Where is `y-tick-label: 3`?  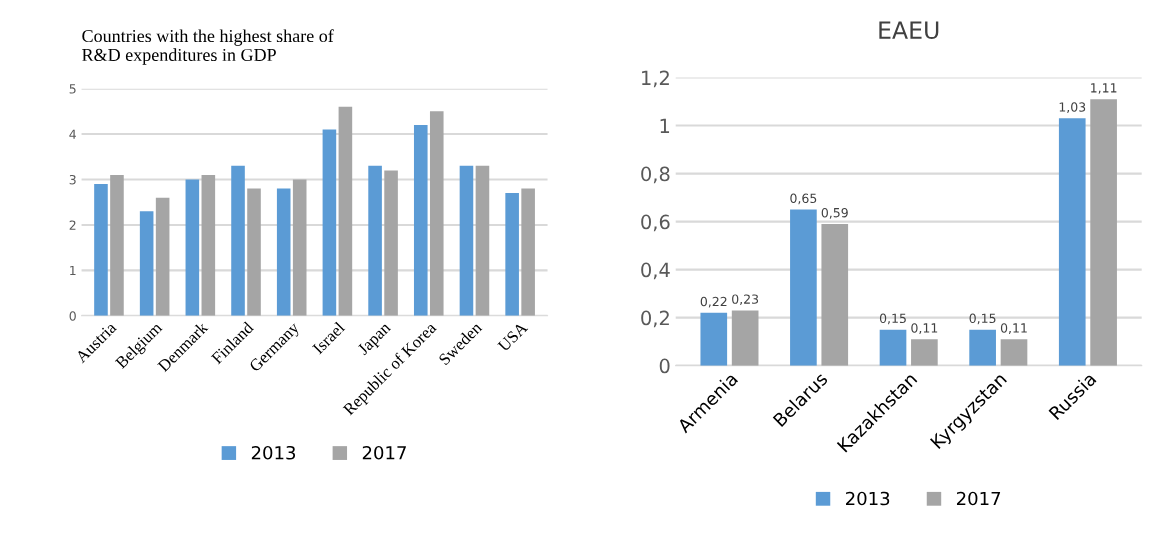 y-tick-label: 3 is located at coordinates (72, 179).